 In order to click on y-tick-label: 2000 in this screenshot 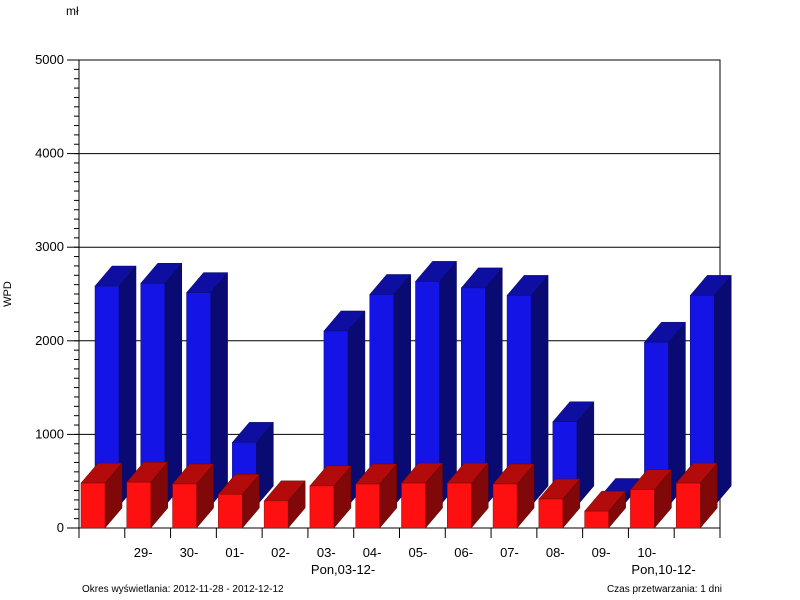, I will do `click(49, 340)`.